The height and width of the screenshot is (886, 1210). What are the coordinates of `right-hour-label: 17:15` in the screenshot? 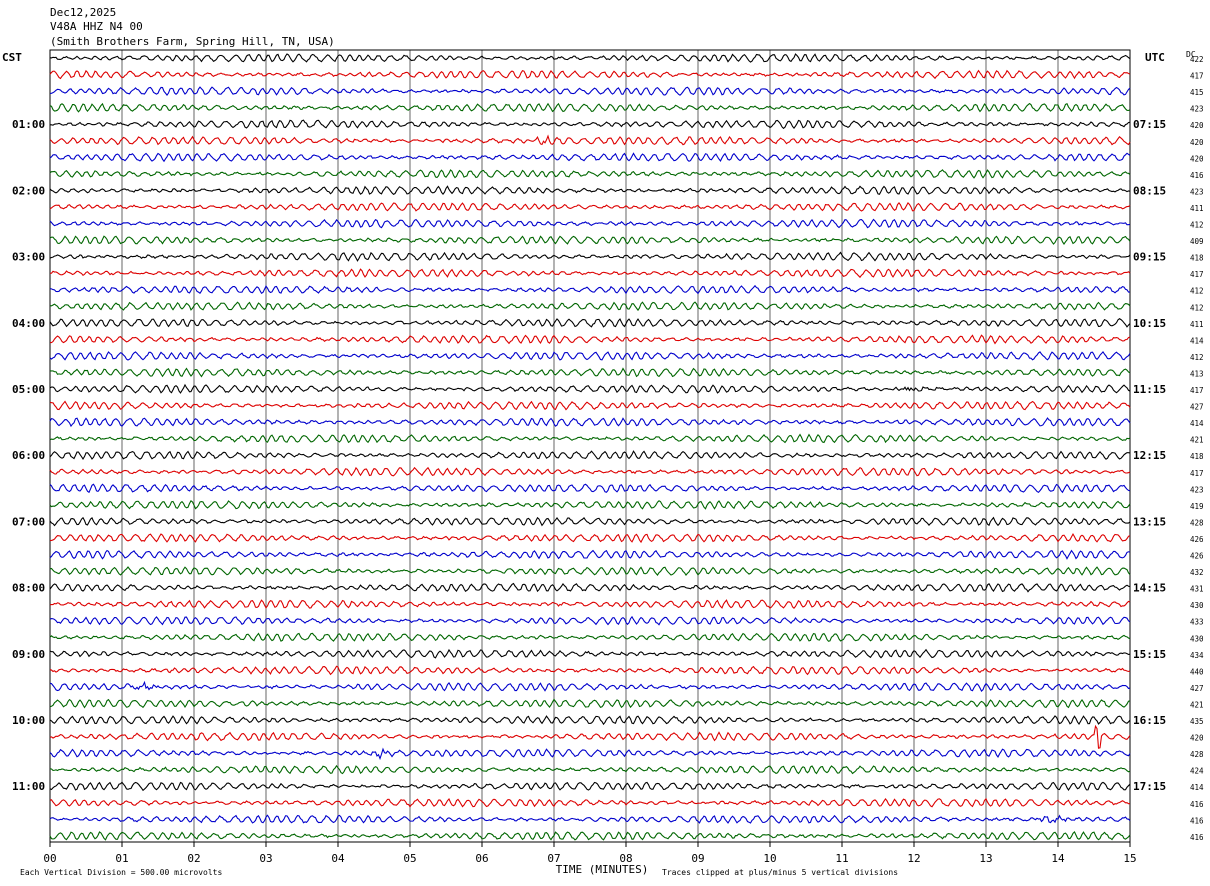 It's located at (1149, 786).